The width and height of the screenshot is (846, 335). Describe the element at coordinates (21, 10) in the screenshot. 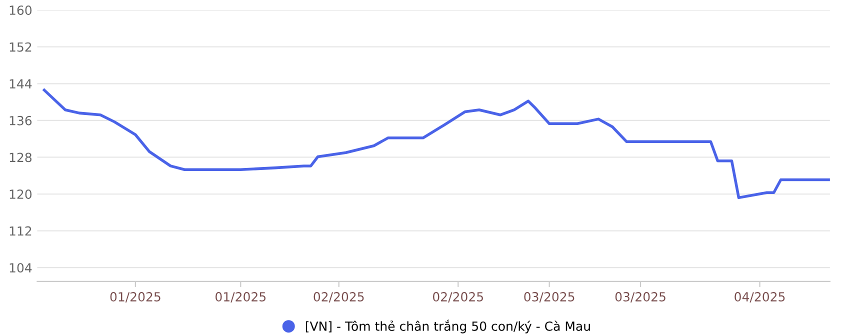

I see `y-tick-label: 160` at that location.